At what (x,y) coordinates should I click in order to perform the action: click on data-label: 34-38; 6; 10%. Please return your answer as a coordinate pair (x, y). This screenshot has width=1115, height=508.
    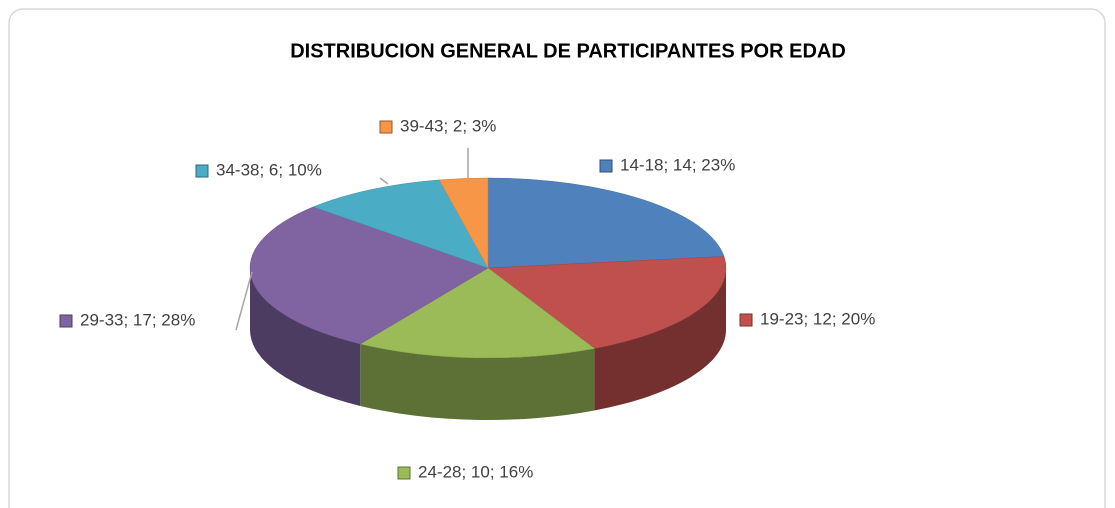
    Looking at the image, I should click on (269, 169).